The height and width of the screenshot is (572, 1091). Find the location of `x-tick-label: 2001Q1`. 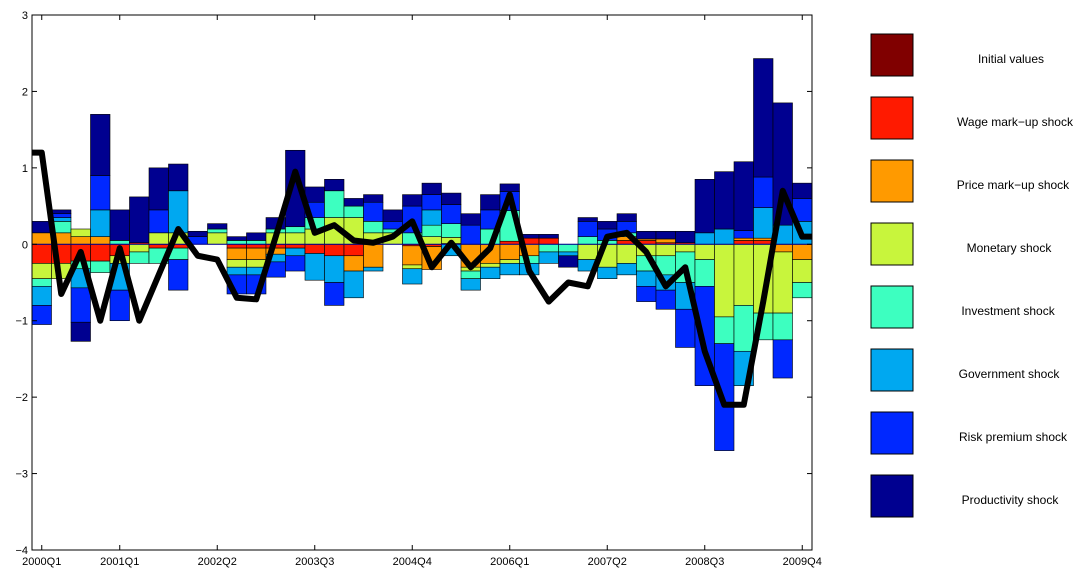

x-tick-label: 2001Q1 is located at coordinates (119, 562).